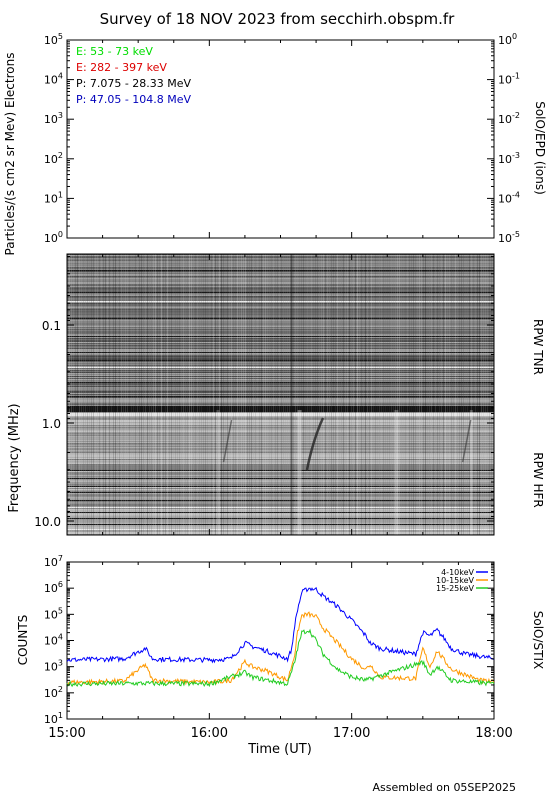  I want to click on spectrogram-drifting-burst, so click(466, 441).